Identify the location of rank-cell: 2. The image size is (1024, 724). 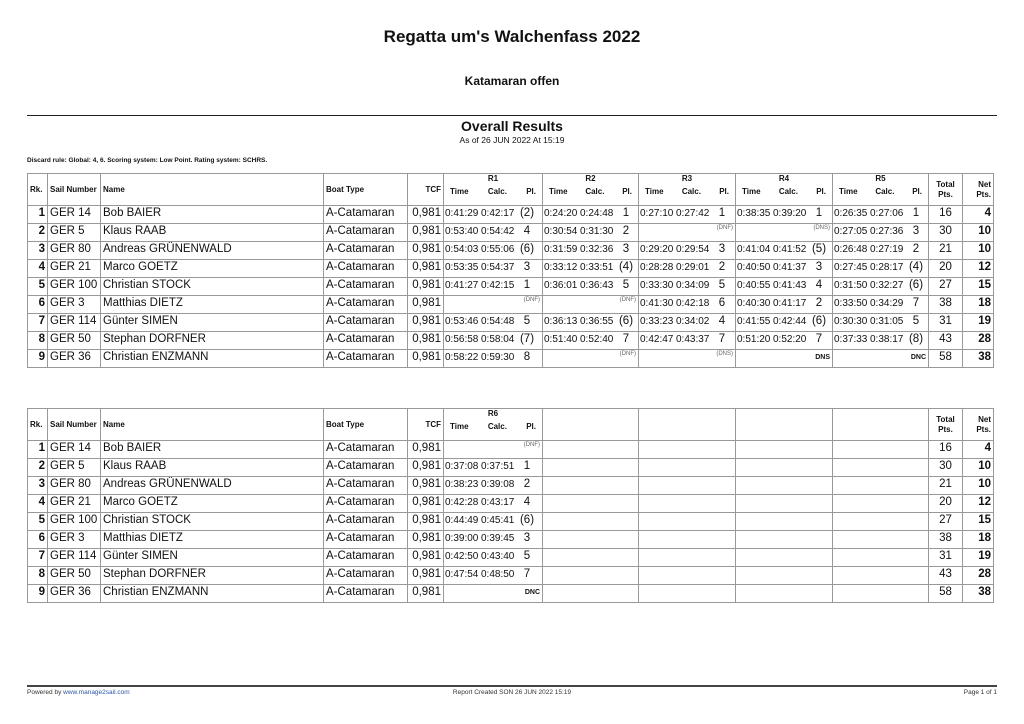
(37, 467).